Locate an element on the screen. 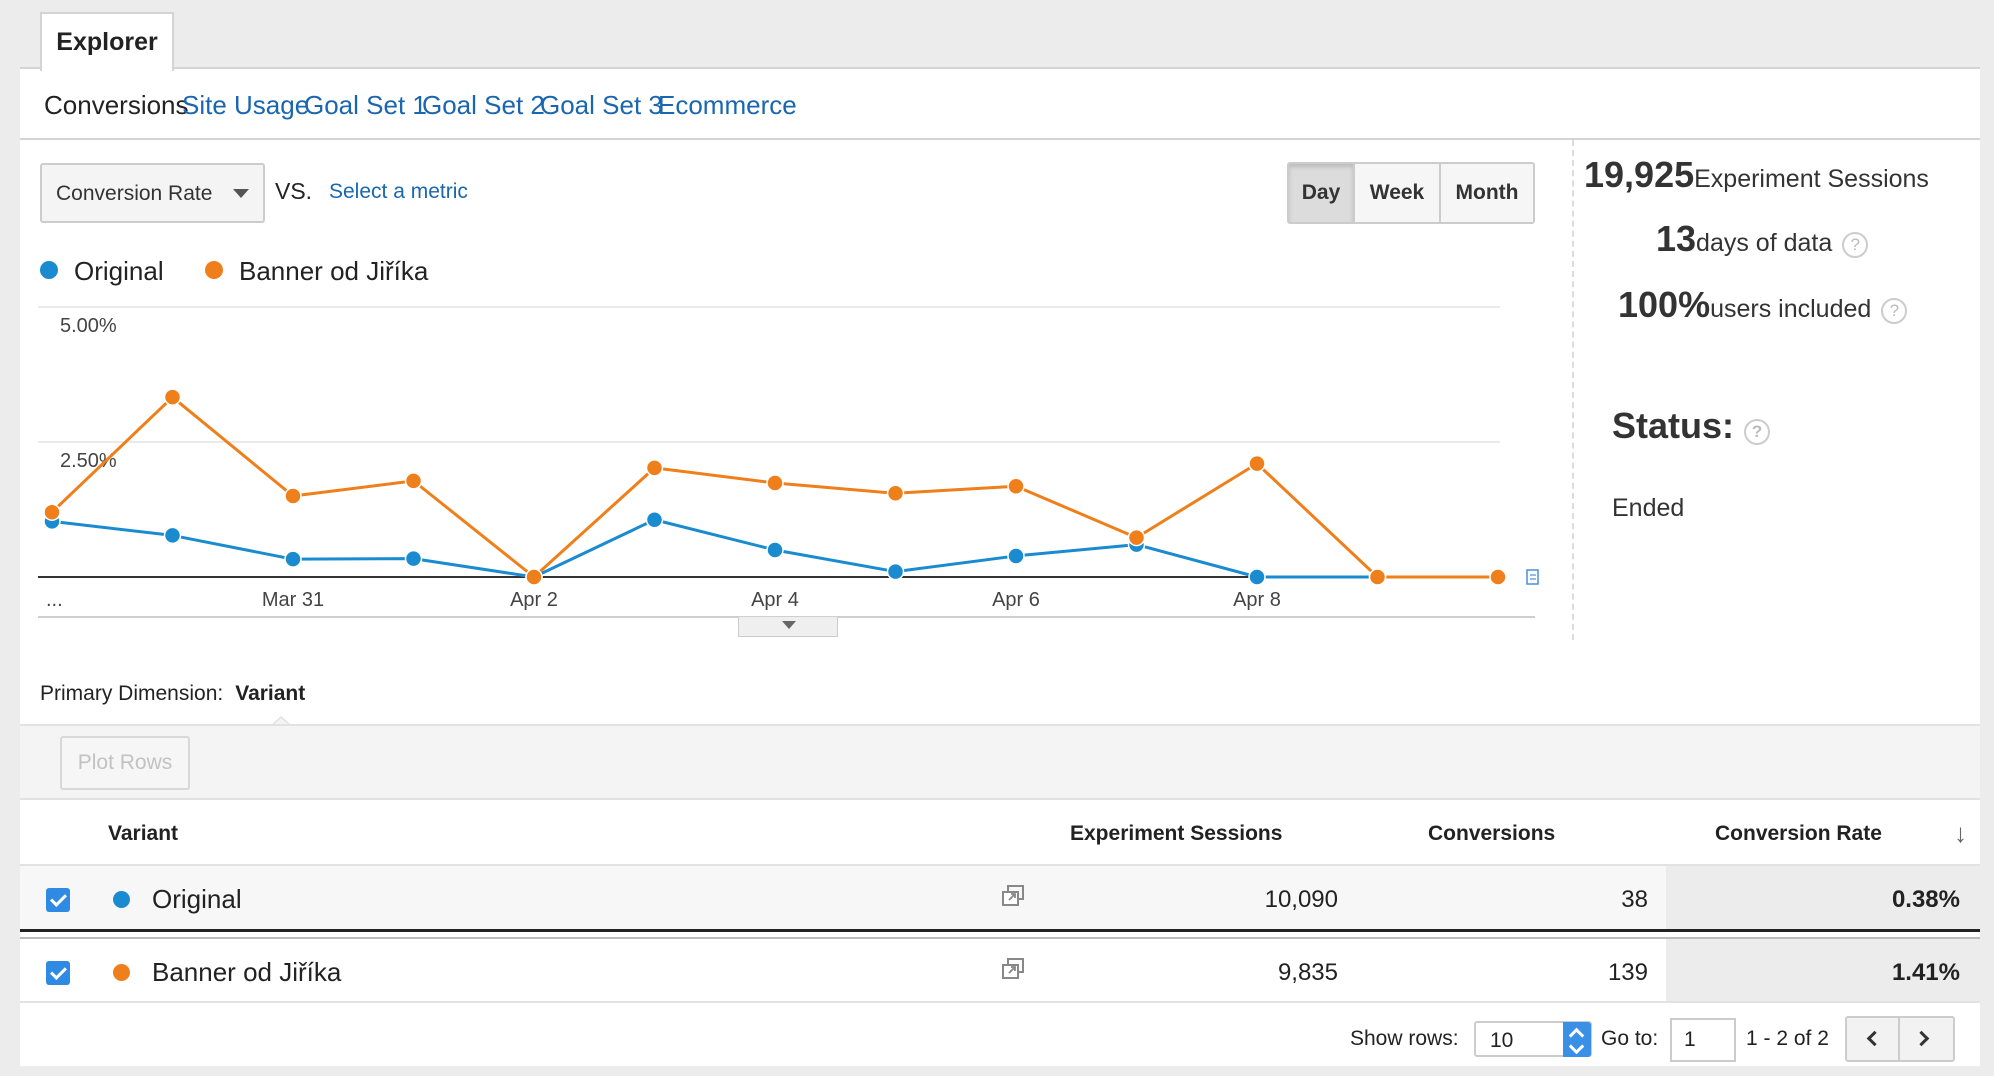 The width and height of the screenshot is (1994, 1076). next-page-button is located at coordinates (1926, 1039).